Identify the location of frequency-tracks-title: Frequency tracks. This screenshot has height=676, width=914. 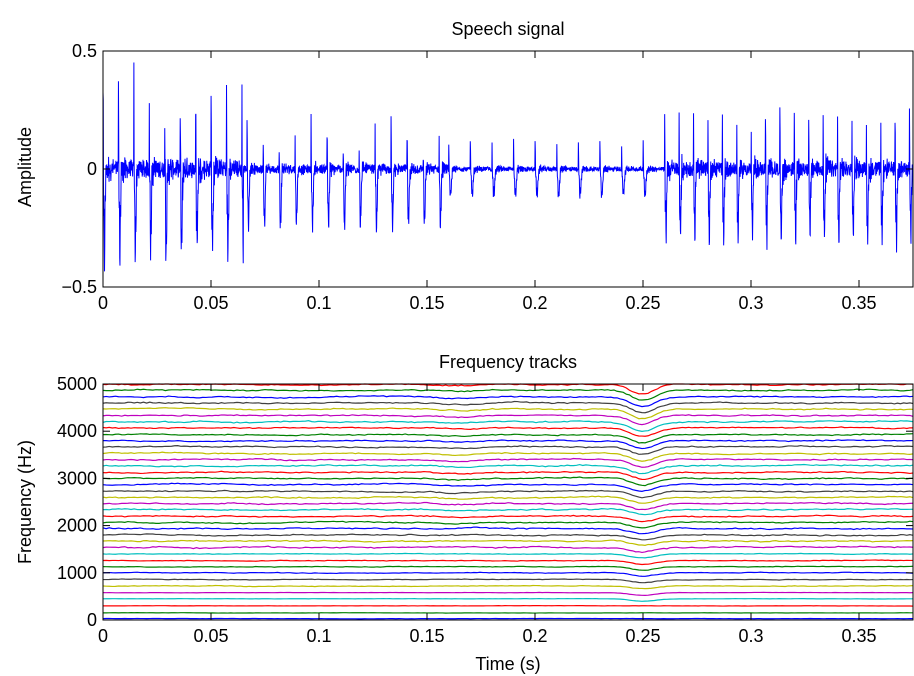
(508, 362).